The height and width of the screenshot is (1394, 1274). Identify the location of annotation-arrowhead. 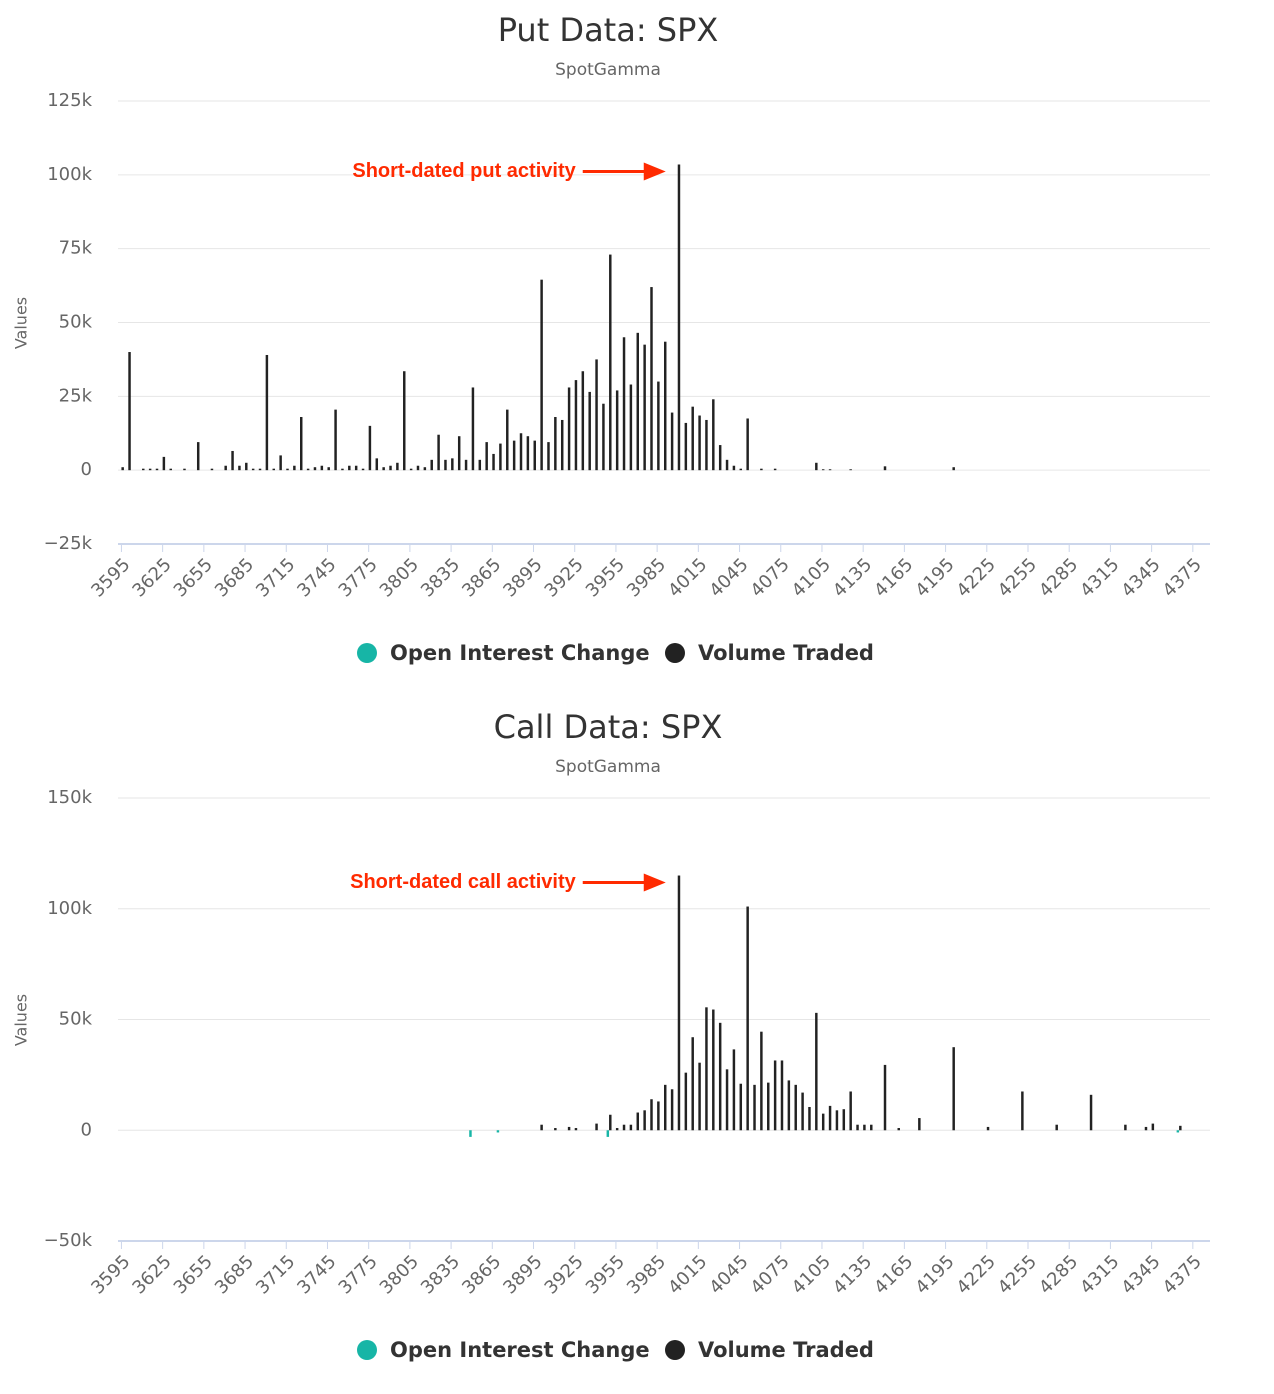
(654, 882).